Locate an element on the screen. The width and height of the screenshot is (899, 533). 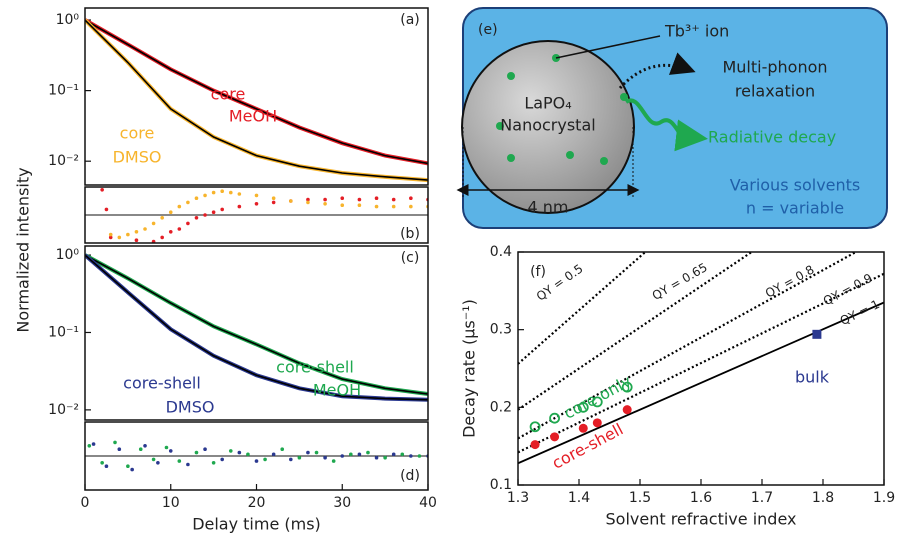
x-tick-label: 40 is located at coordinates (428, 503).